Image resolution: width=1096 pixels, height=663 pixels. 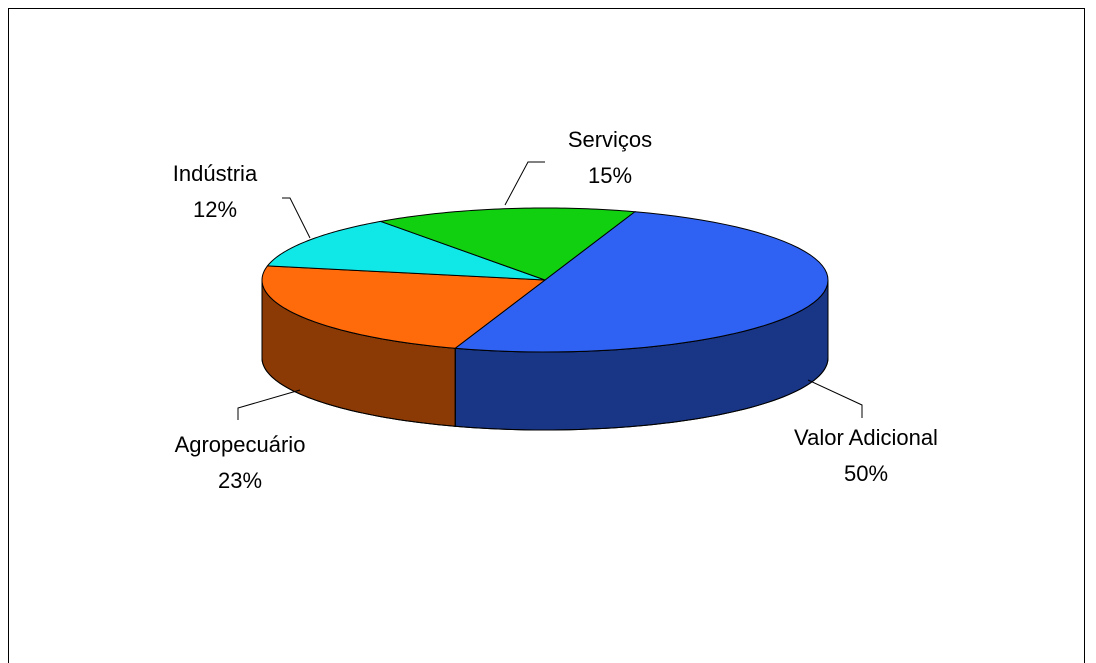 What do you see at coordinates (866, 437) in the screenshot?
I see `slice-label: Valor Adicional` at bounding box center [866, 437].